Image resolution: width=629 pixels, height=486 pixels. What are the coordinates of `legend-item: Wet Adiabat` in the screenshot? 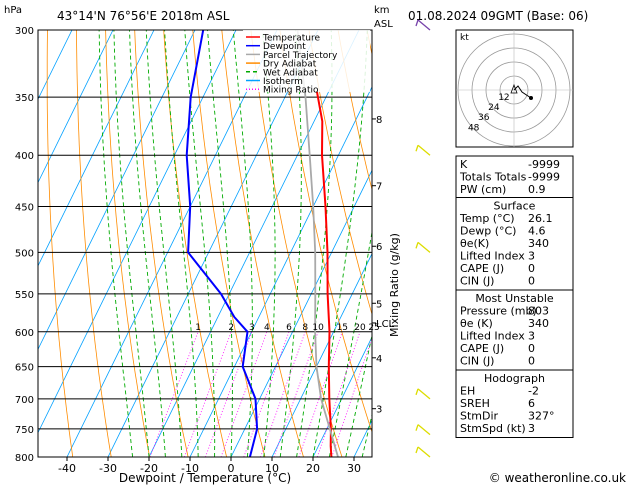 It's located at (290, 73).